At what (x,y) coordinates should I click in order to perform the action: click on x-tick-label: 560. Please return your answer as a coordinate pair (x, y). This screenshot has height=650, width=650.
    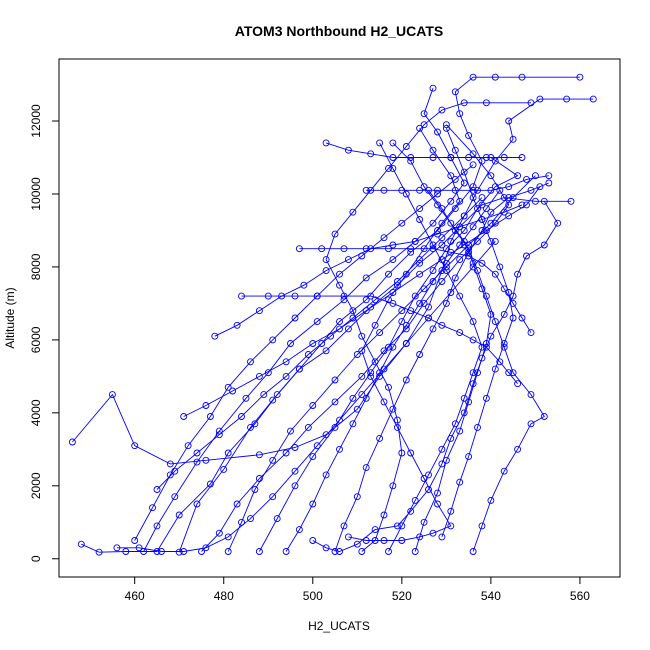
    Looking at the image, I should click on (580, 596).